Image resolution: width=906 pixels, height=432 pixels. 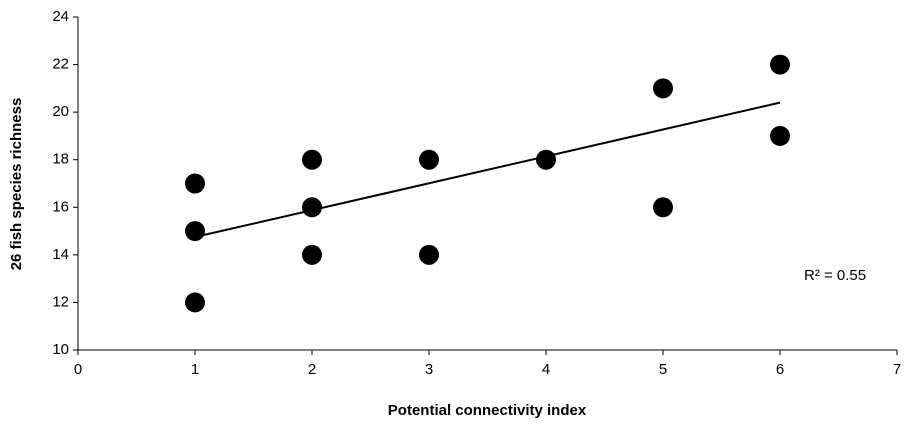 What do you see at coordinates (60, 349) in the screenshot?
I see `y-tick-label: 10` at bounding box center [60, 349].